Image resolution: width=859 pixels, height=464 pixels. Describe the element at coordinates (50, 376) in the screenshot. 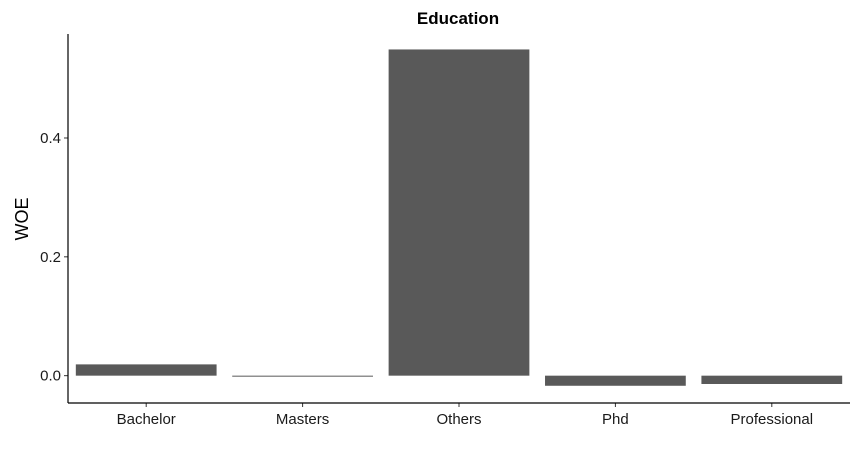

I see `y-tick-label: 0.0` at that location.